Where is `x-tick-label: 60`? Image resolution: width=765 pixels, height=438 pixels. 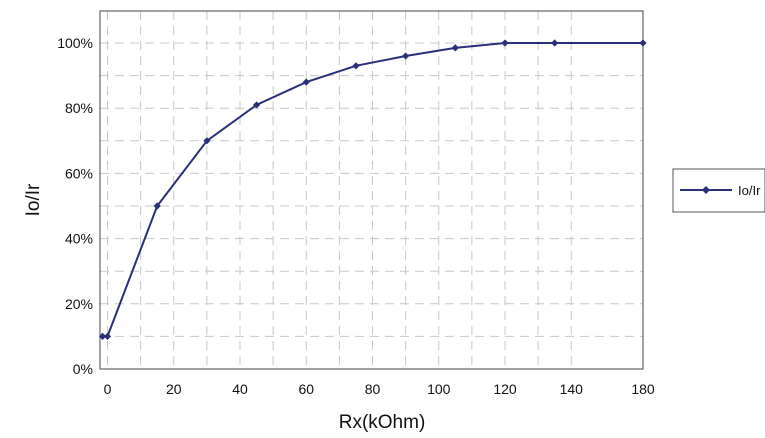 x-tick-label: 60 is located at coordinates (306, 389).